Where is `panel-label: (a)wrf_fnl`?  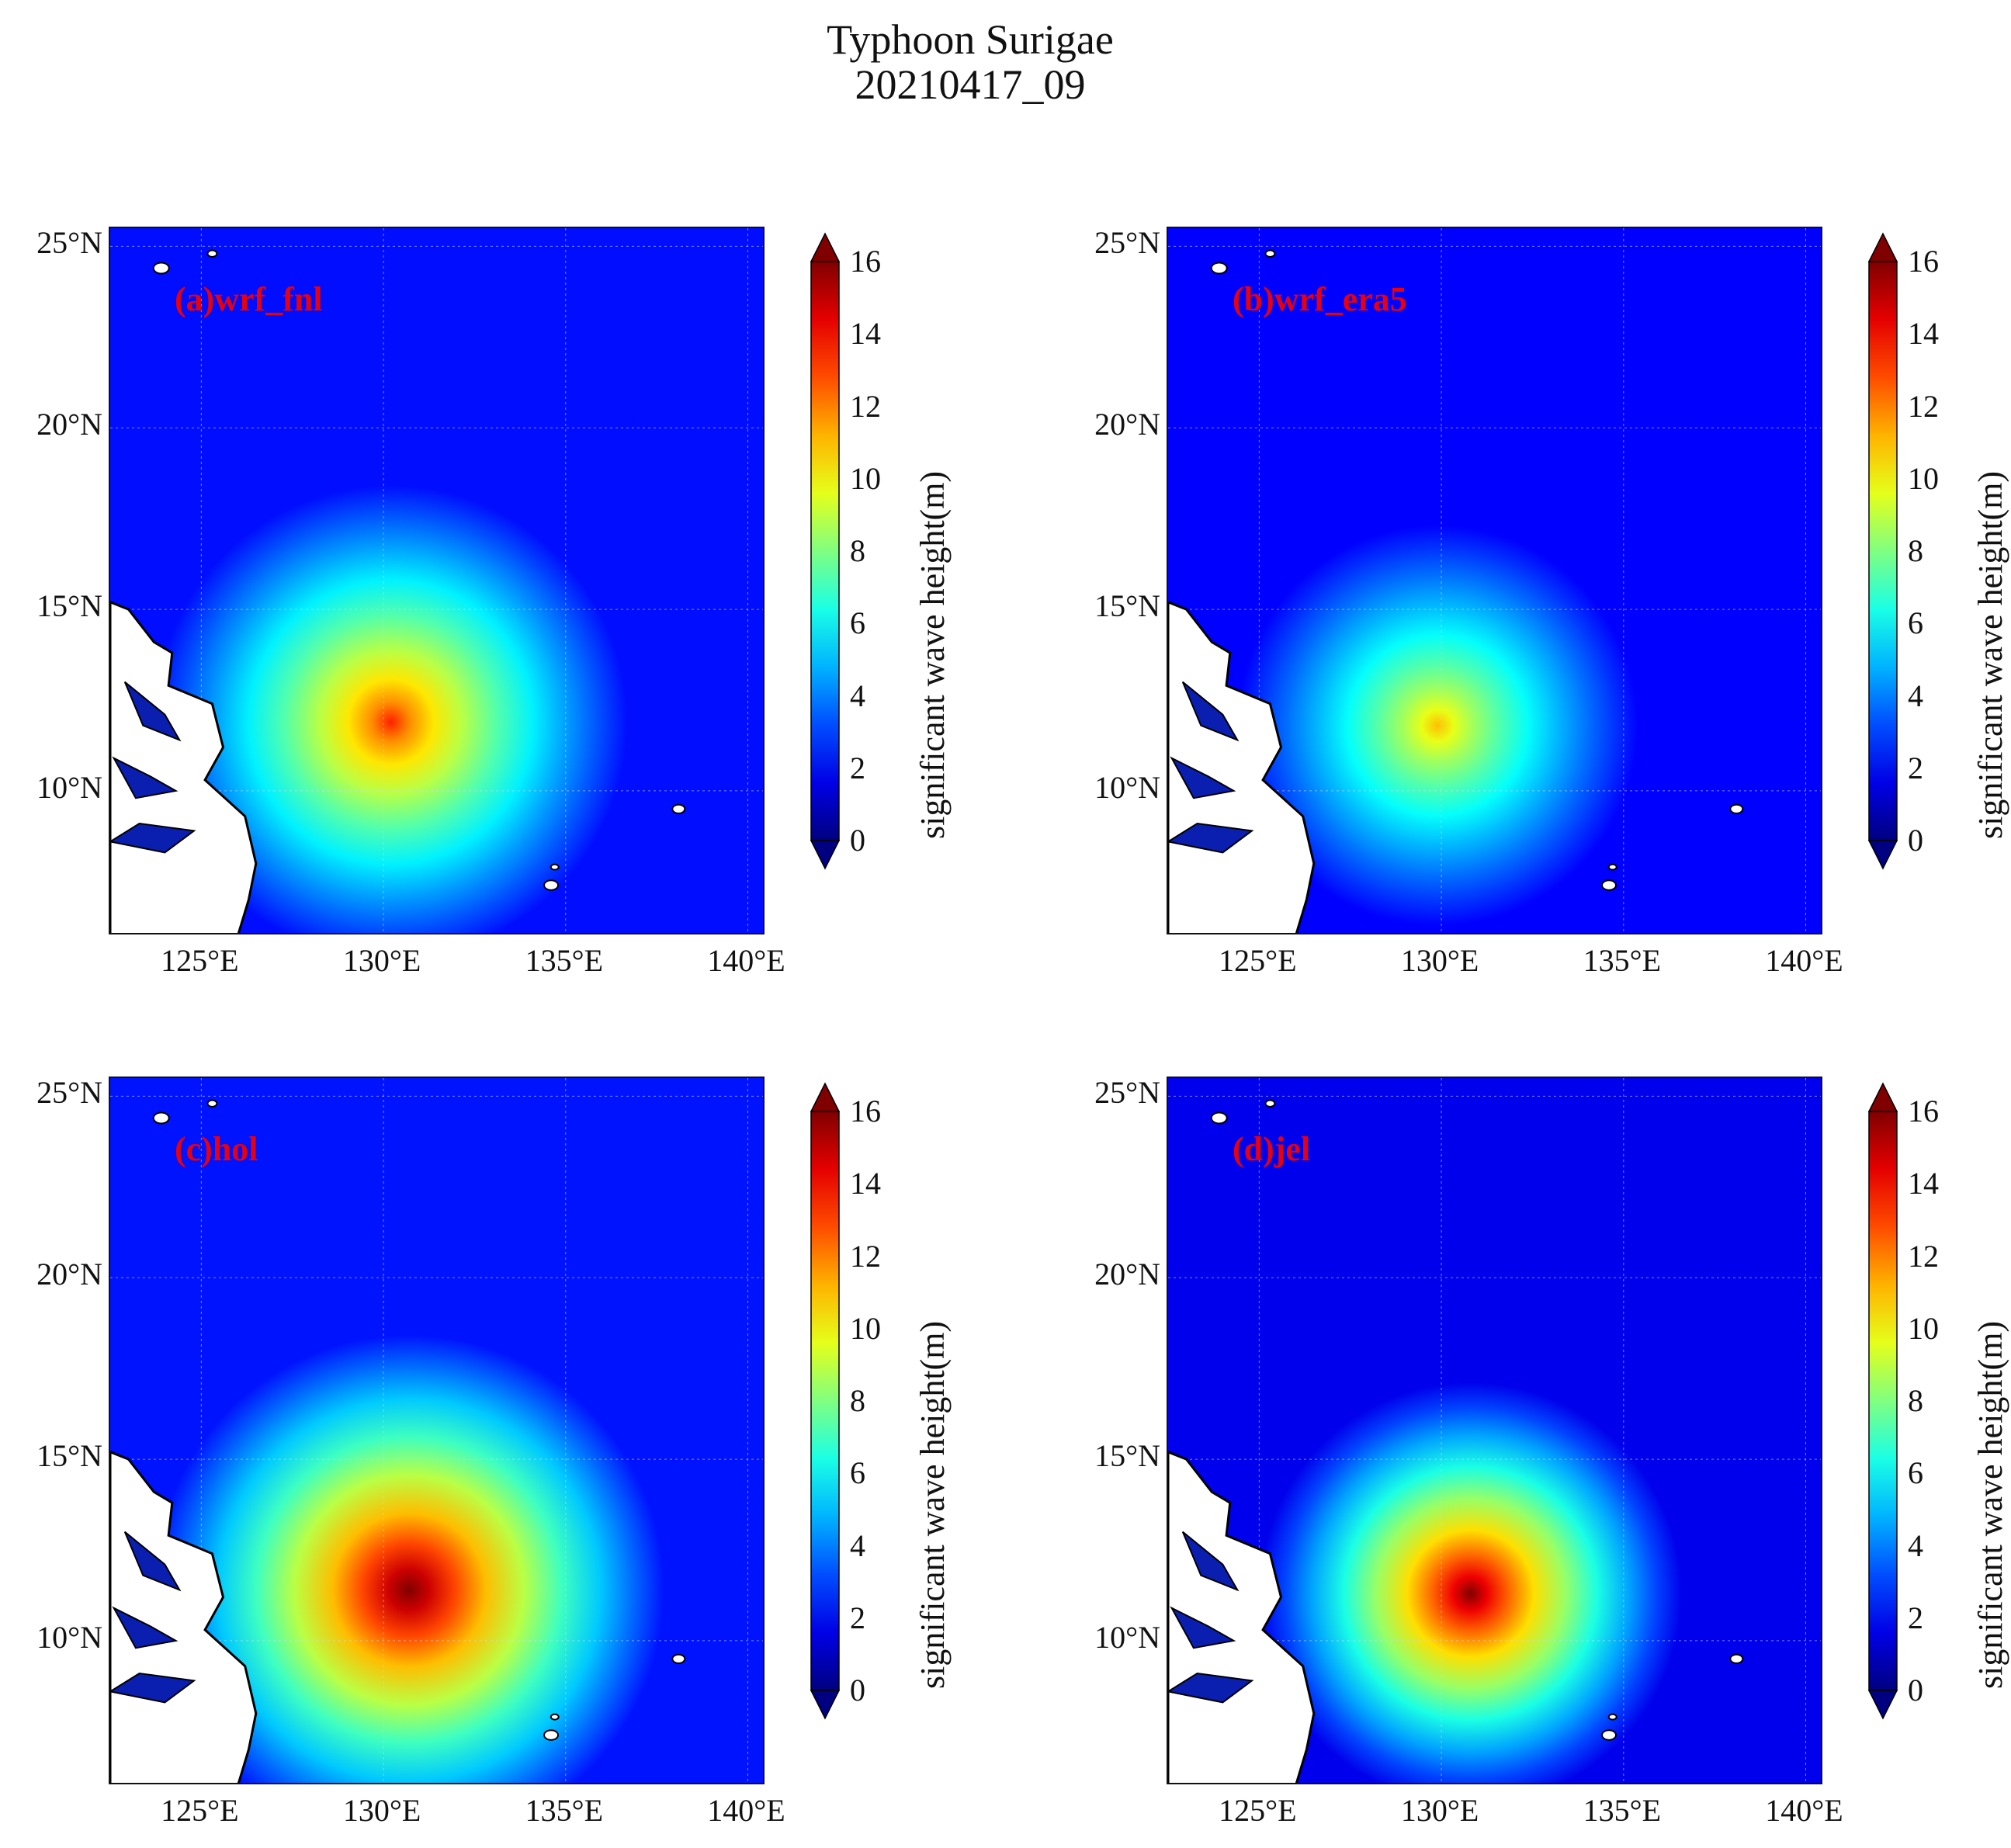
panel-label: (a)wrf_fnl is located at coordinates (249, 299).